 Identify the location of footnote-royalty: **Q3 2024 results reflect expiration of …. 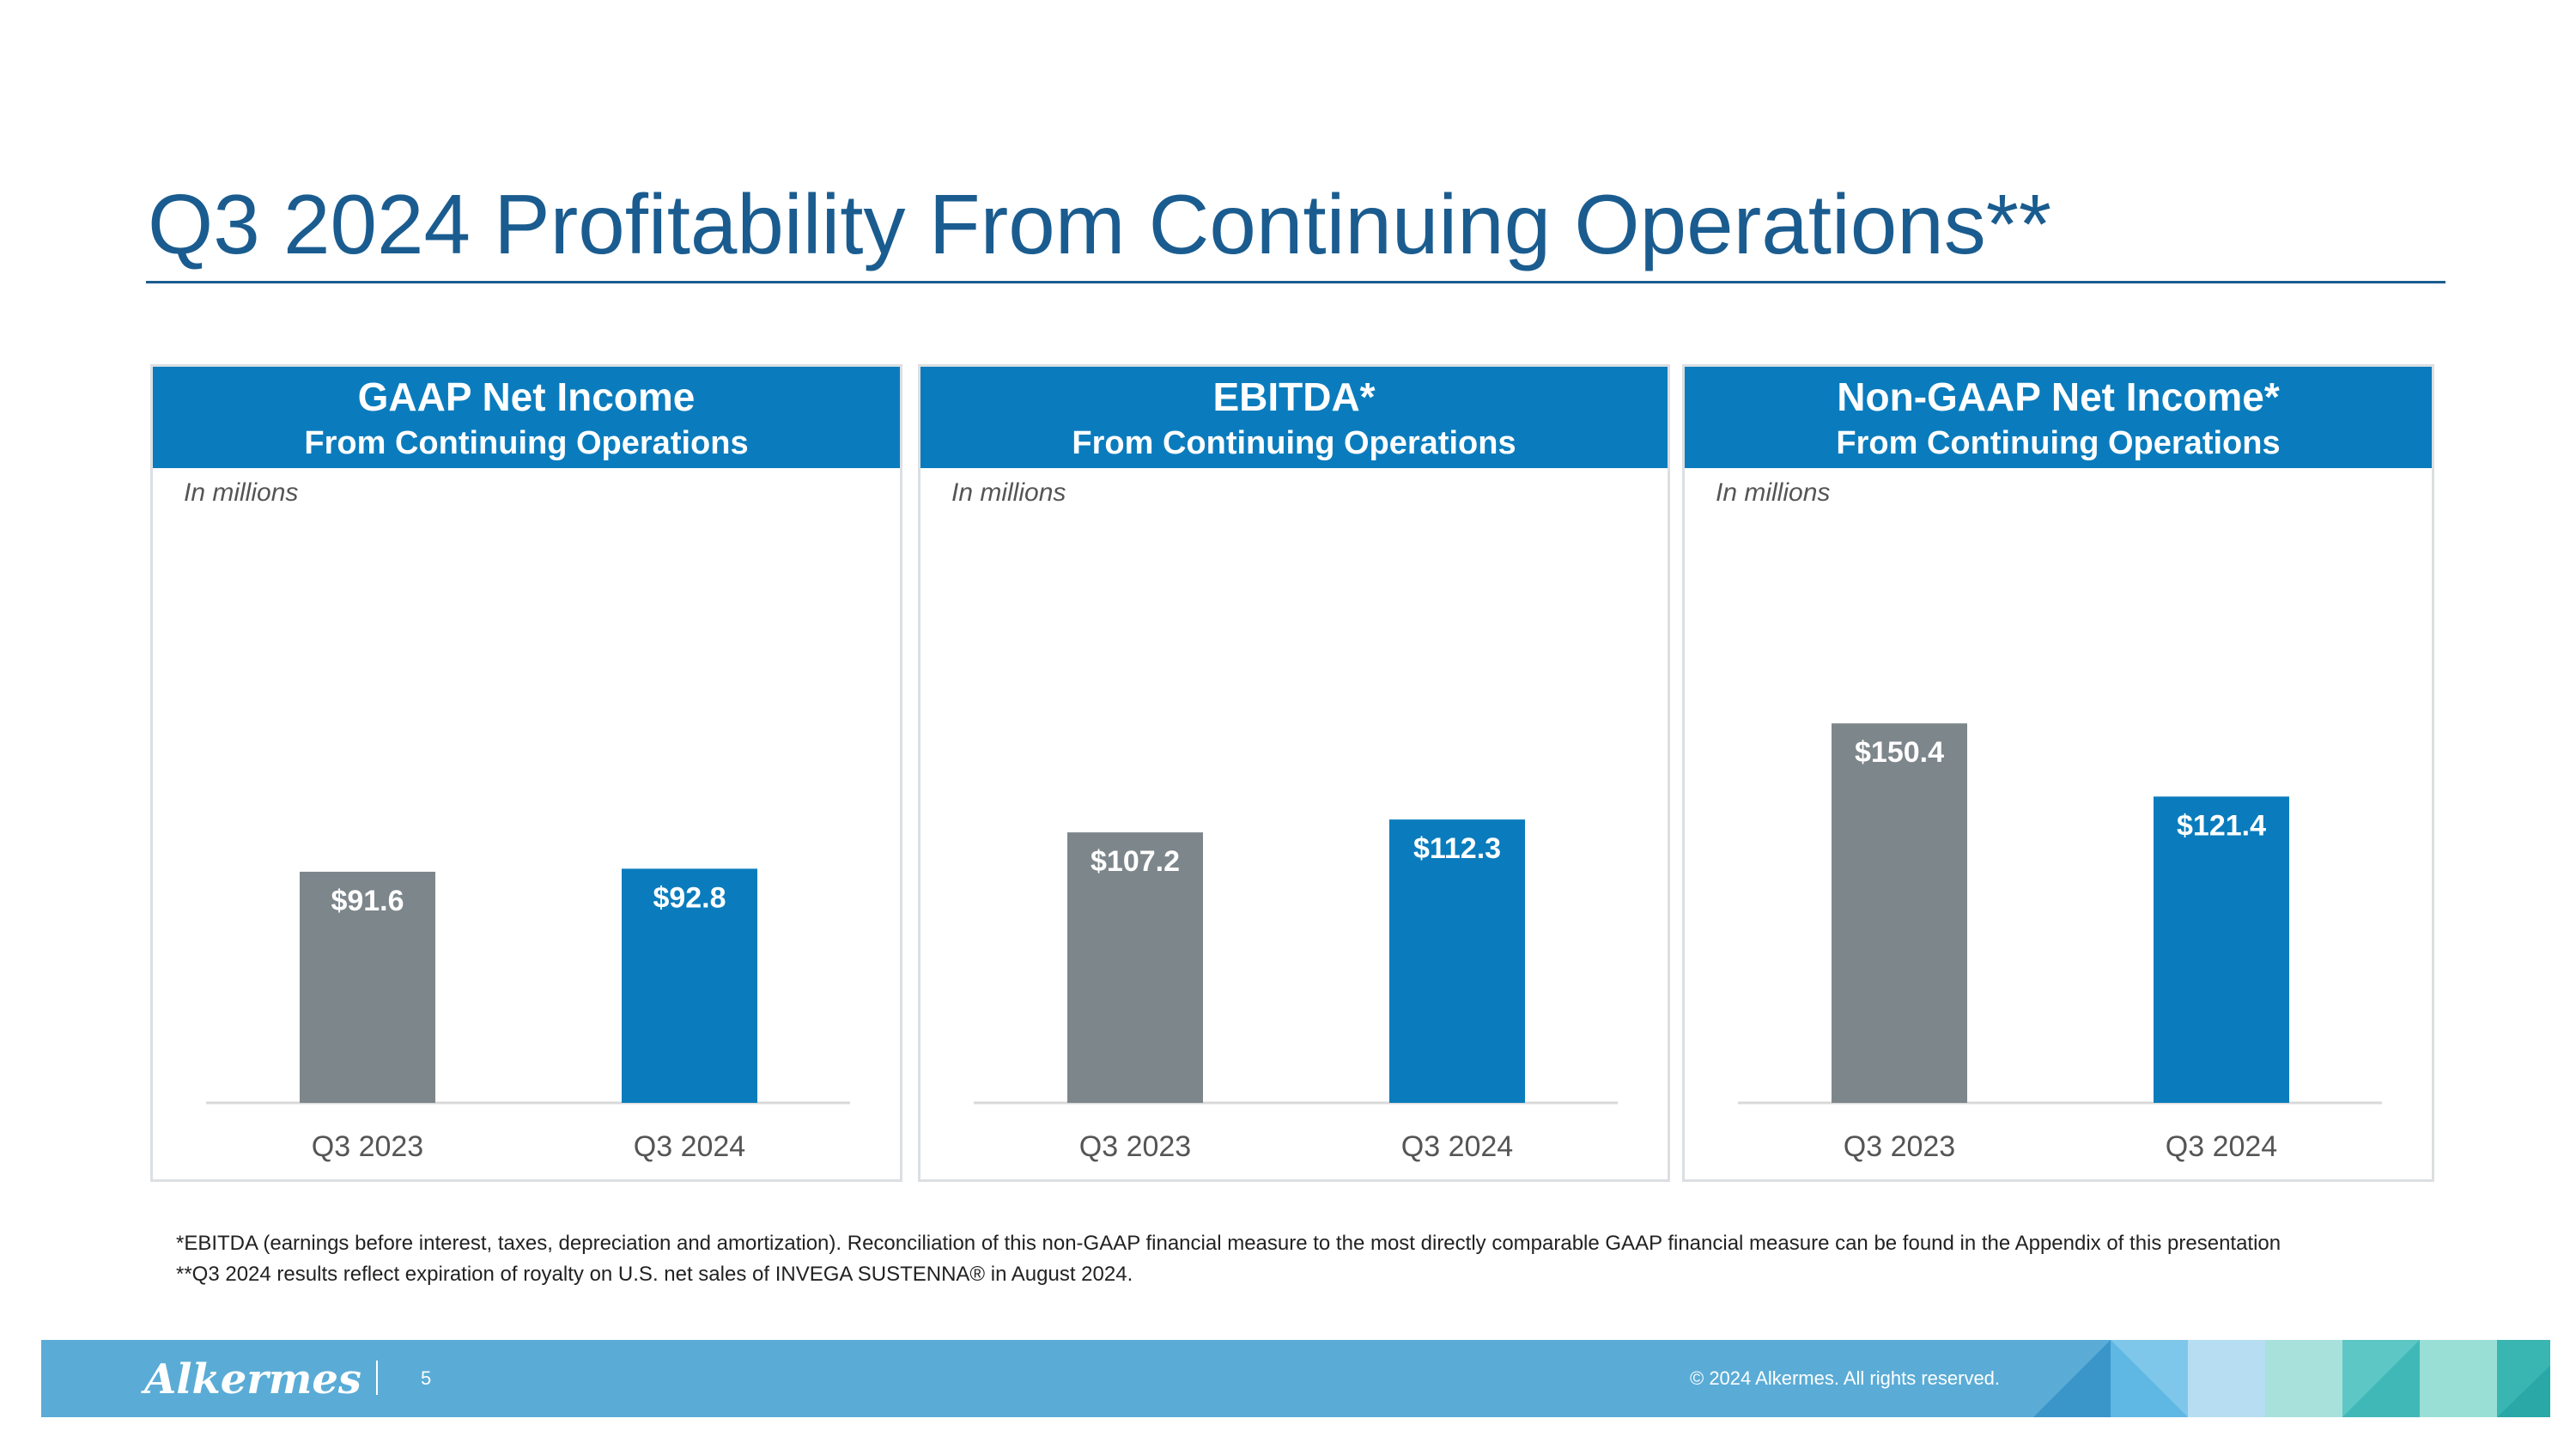
(654, 1274).